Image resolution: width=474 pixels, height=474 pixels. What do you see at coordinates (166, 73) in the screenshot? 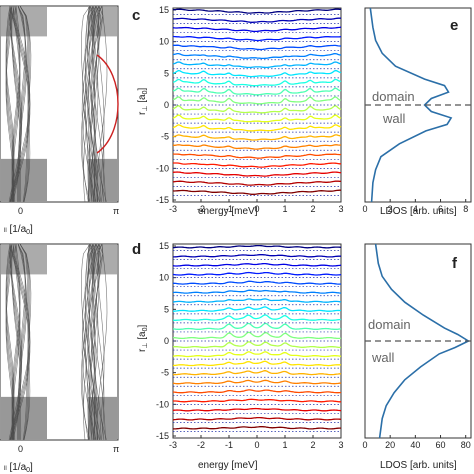
I see `y-tick-label: 5` at bounding box center [166, 73].